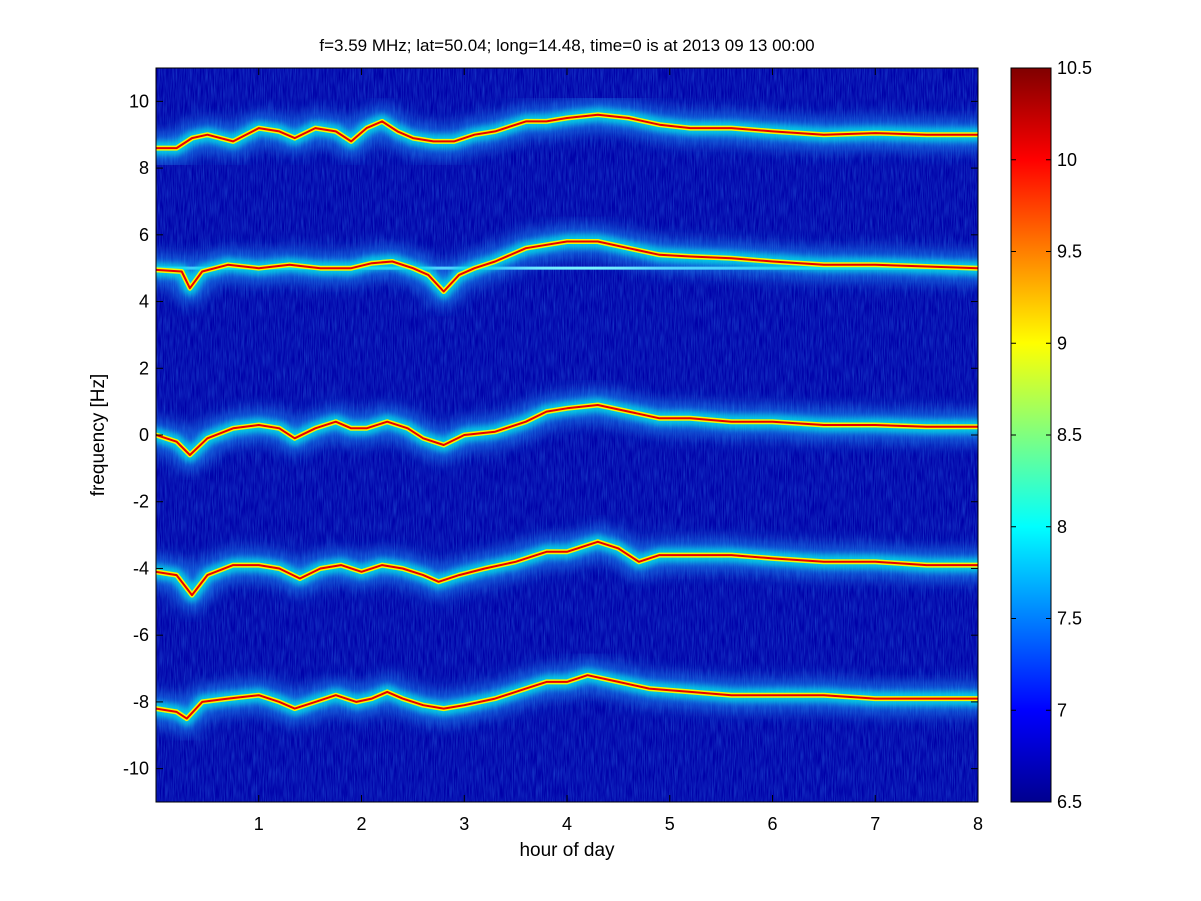 Image resolution: width=1201 pixels, height=901 pixels. Describe the element at coordinates (141, 635) in the screenshot. I see `y-tick-label-2: -6` at that location.